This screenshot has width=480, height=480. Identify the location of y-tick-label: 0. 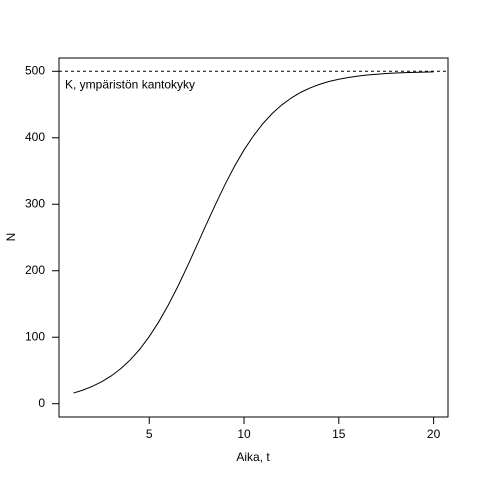
(41, 403).